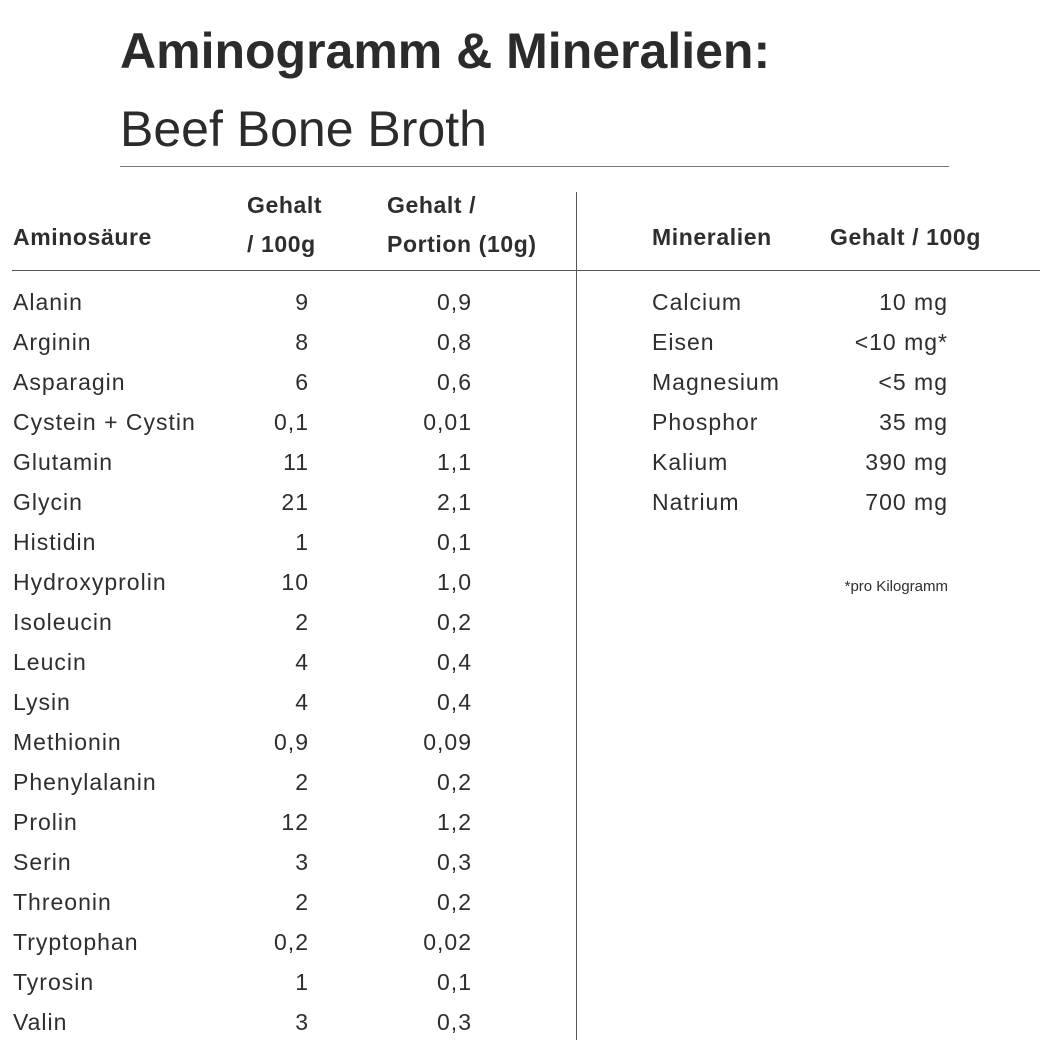 The height and width of the screenshot is (1060, 1060). Describe the element at coordinates (302, 382) in the screenshot. I see `cell-value: 6` at that location.